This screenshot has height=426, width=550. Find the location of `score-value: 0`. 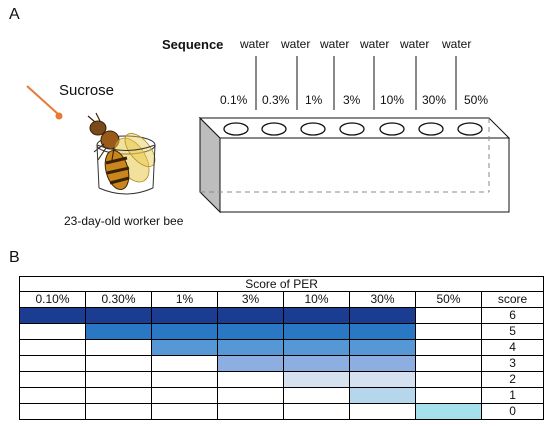

score-value: 0 is located at coordinates (512, 411).